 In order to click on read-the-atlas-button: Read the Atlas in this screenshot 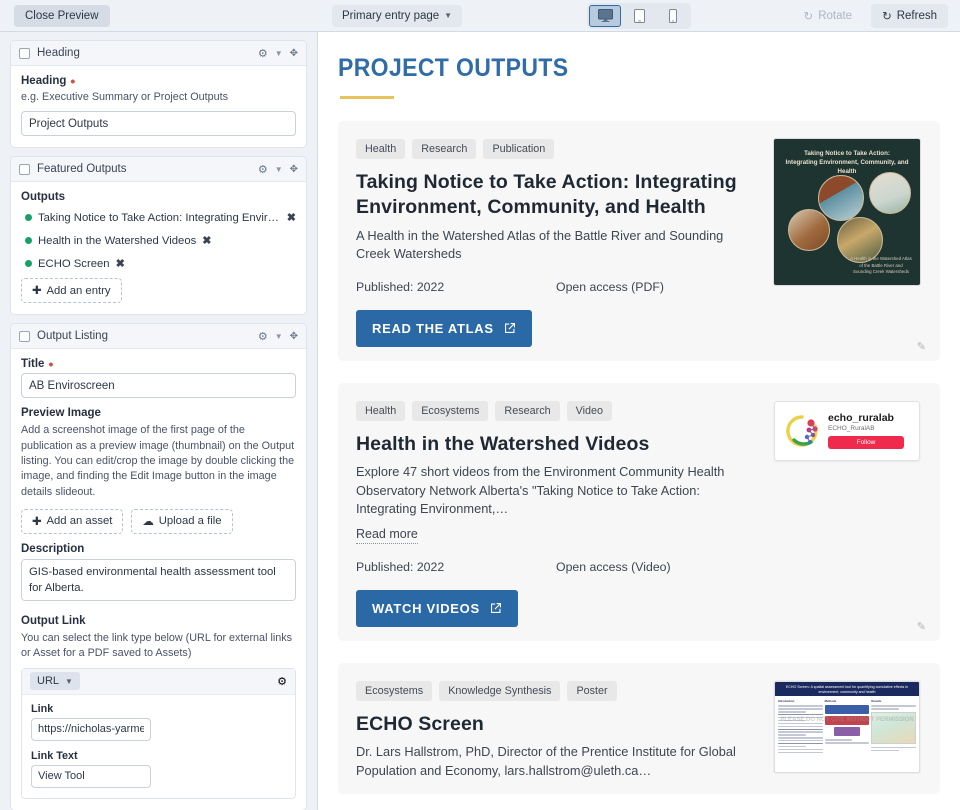, I will do `click(444, 328)`.